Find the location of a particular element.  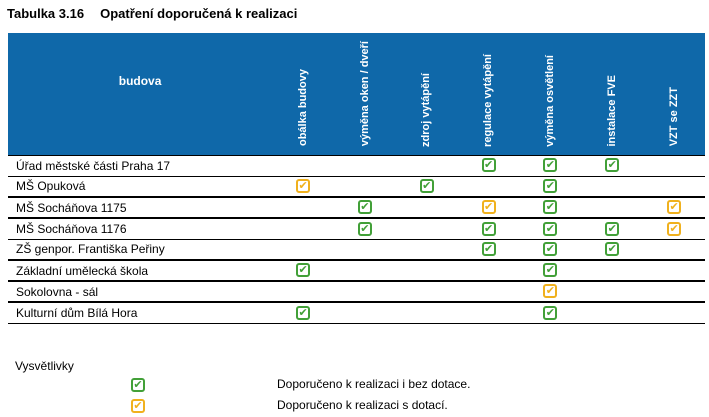

table-row: MŠ Socháňova 1176 ✔ ✔ ✔ ✔ ✔ is located at coordinates (356, 229).